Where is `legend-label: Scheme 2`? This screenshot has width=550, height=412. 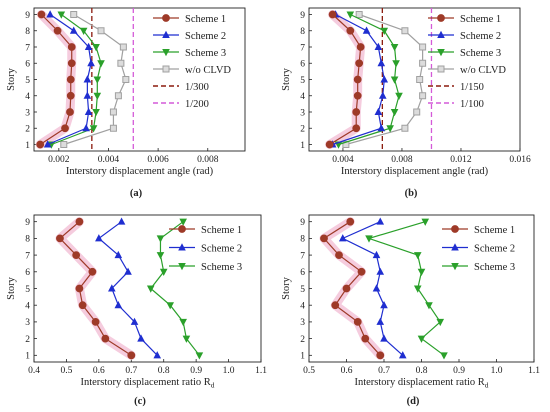 legend-label: Scheme 2 is located at coordinates (480, 36).